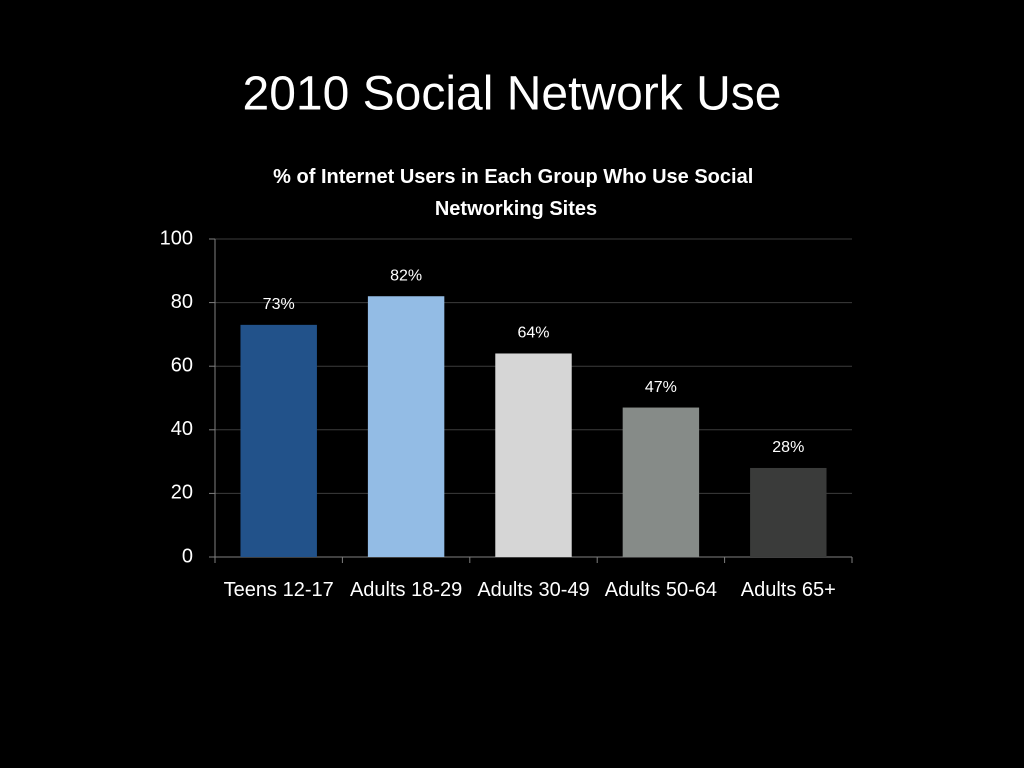 The height and width of the screenshot is (768, 1024). What do you see at coordinates (176, 238) in the screenshot?
I see `y-tick-label: 100` at bounding box center [176, 238].